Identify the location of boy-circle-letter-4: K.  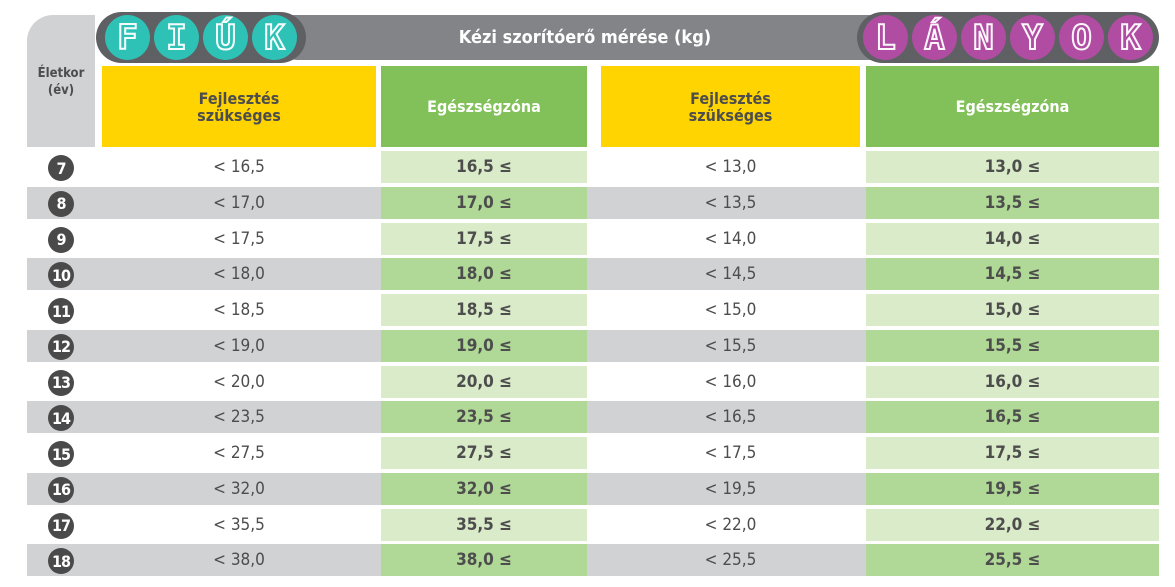
(274, 37).